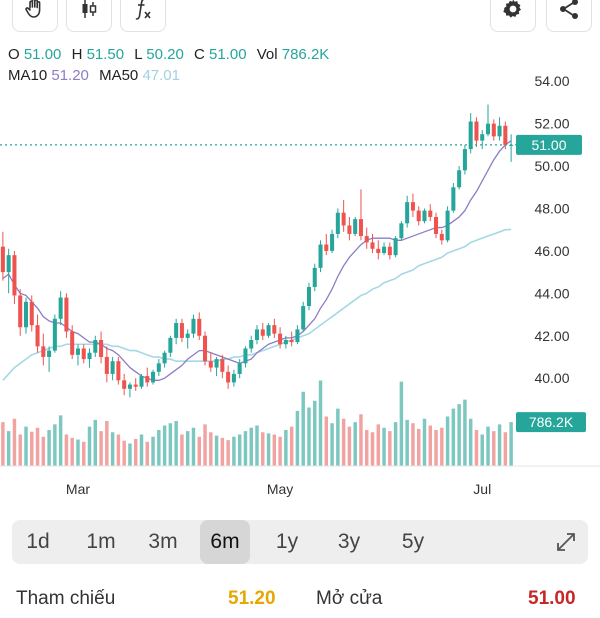 The height and width of the screenshot is (618, 600). Describe the element at coordinates (33, 9) in the screenshot. I see `hand-icon` at that location.